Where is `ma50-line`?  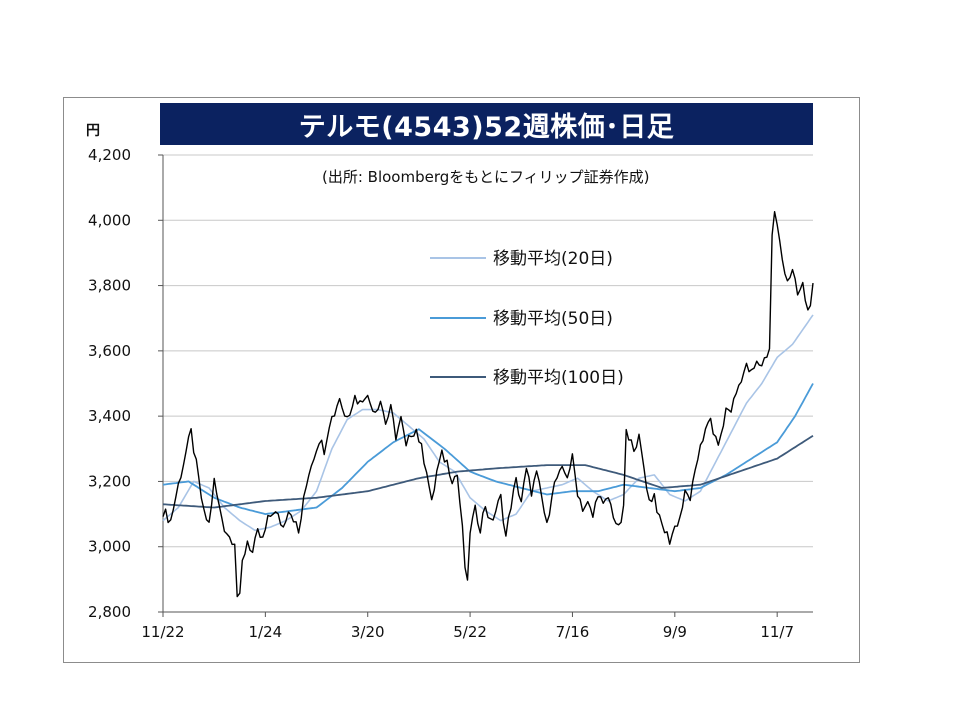
ma50-line is located at coordinates (488, 449).